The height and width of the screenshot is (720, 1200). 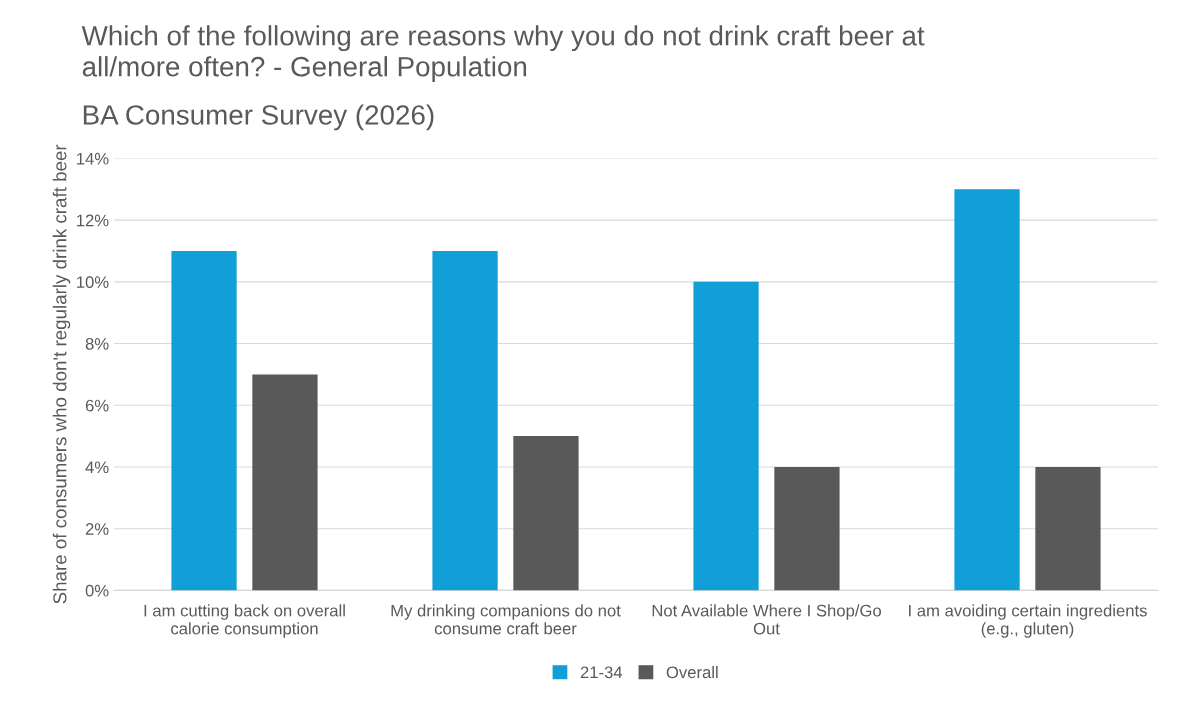 What do you see at coordinates (506, 619) in the screenshot?
I see `x-tick-label: My drinking companions do not consume craft beer` at bounding box center [506, 619].